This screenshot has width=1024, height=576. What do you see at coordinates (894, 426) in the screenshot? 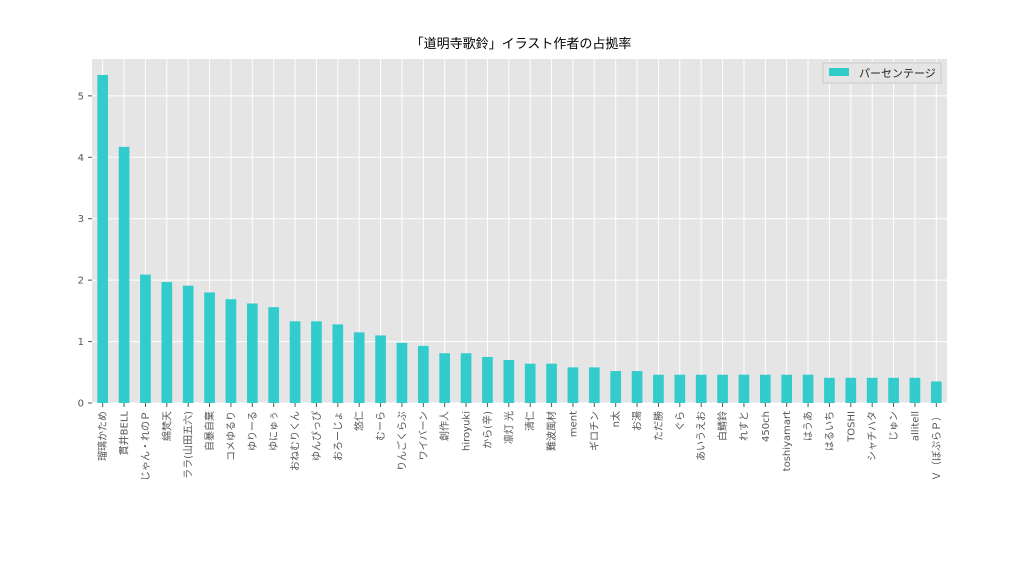
I see `x-tick-label: じゅン` at bounding box center [894, 426].